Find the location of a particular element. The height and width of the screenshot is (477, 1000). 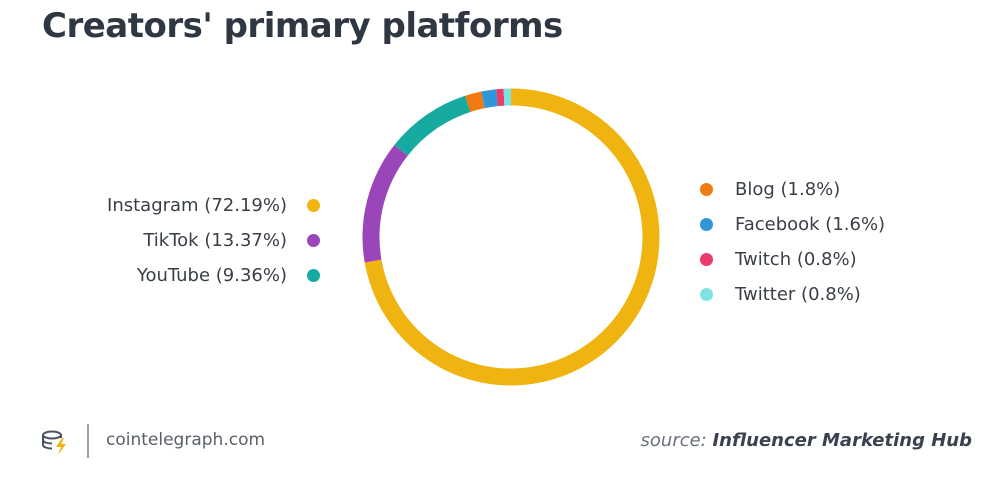

legend-label-twitch: Twitch (0.8%) is located at coordinates (796, 259).